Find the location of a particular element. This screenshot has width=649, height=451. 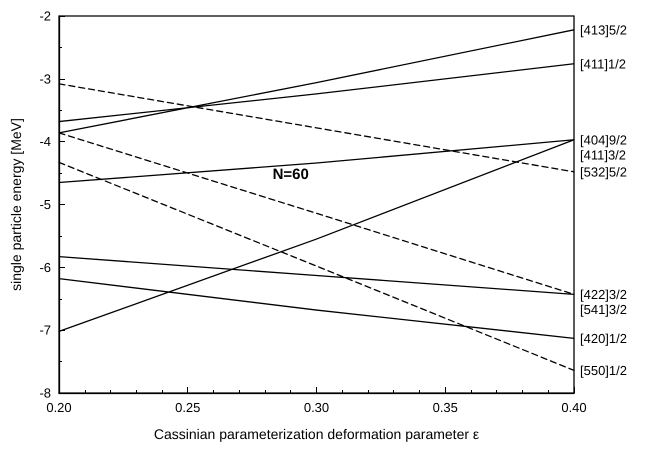

series-label: [404]9/2 is located at coordinates (603, 140).